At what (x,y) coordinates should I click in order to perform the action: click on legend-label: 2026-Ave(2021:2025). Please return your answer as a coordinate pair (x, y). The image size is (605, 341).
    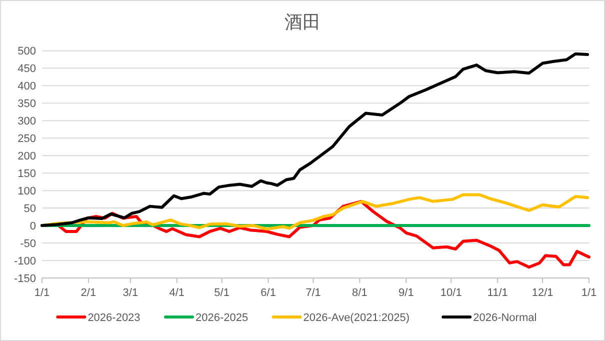
    Looking at the image, I should click on (356, 318).